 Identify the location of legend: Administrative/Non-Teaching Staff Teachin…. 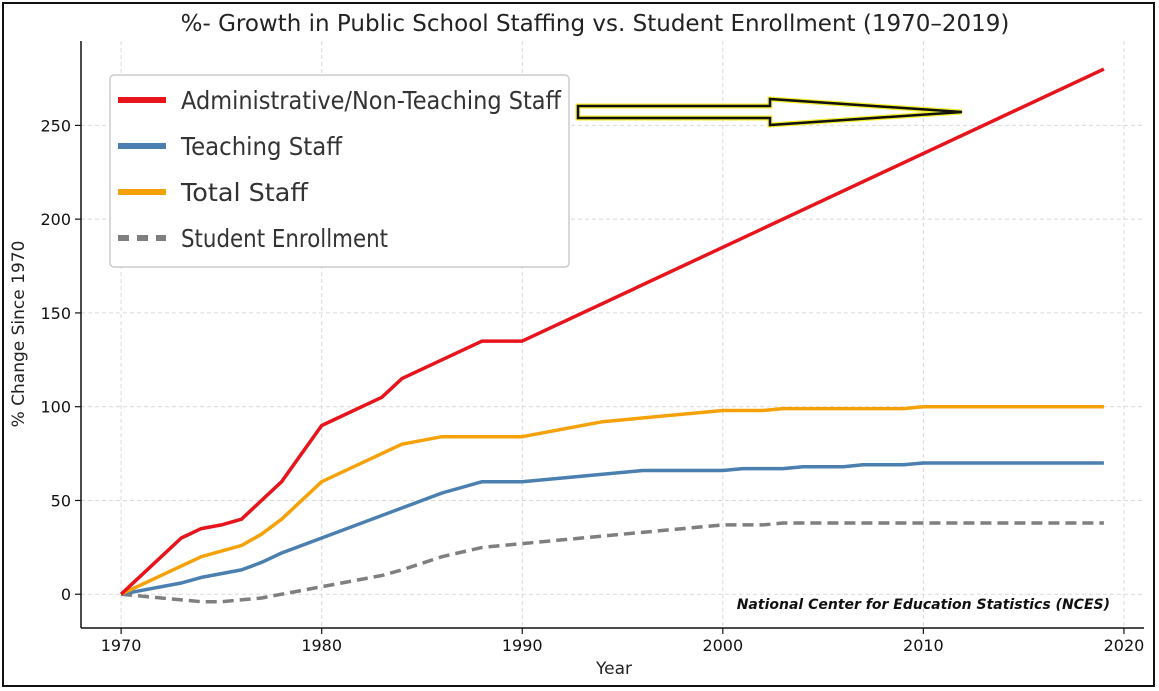
(339, 171).